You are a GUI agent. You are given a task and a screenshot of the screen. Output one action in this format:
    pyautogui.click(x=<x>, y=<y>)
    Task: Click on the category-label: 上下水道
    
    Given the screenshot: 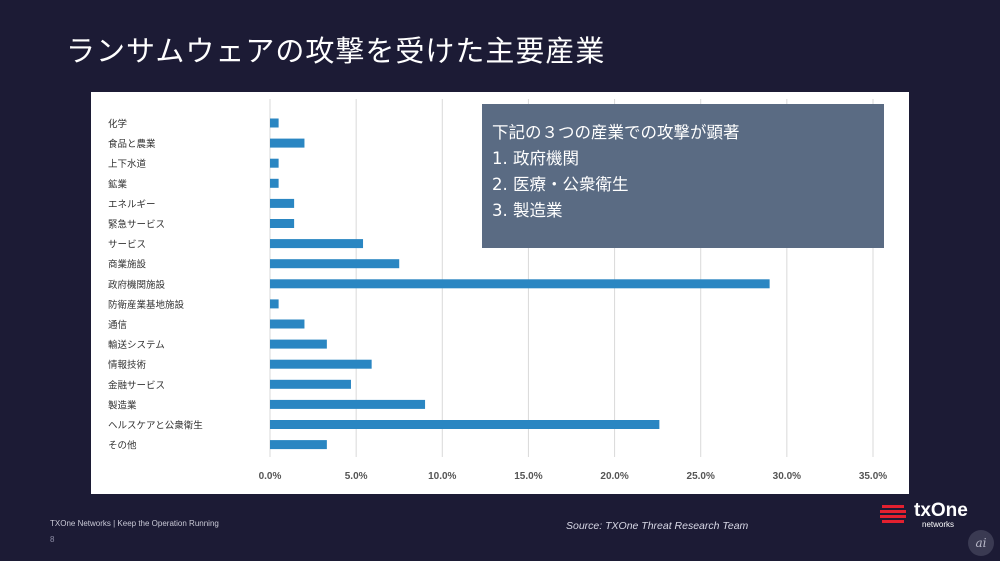 What is the action you would take?
    pyautogui.click(x=127, y=164)
    